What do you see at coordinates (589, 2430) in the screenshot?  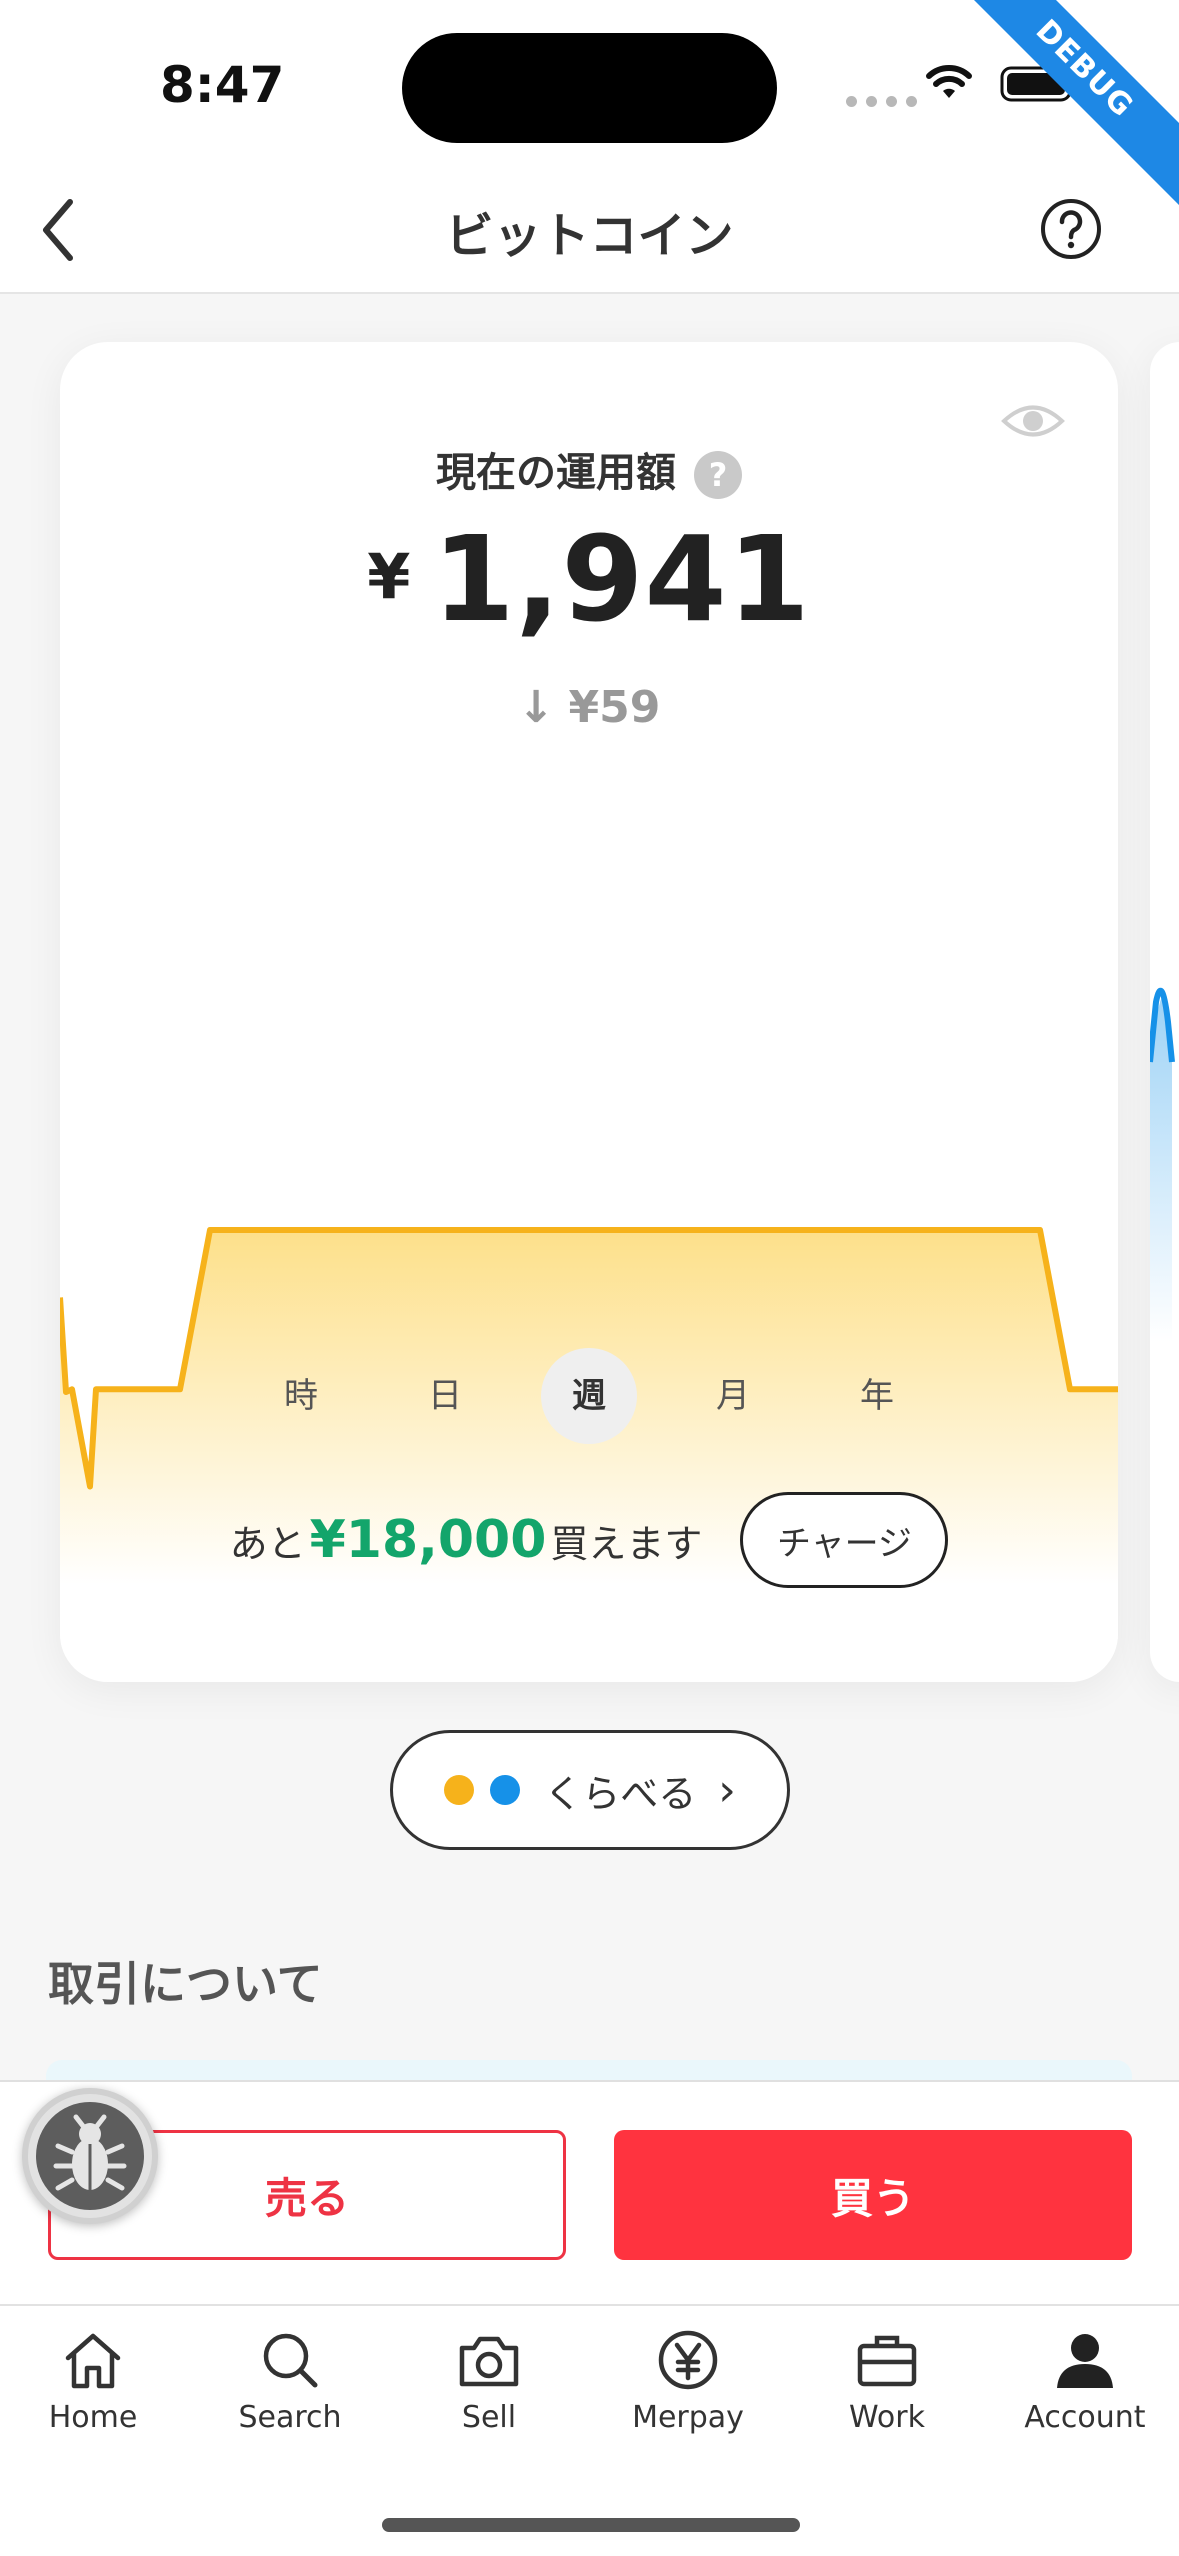 I see `bottom-tab-bar: Home Search Sell Merpay Work A` at bounding box center [589, 2430].